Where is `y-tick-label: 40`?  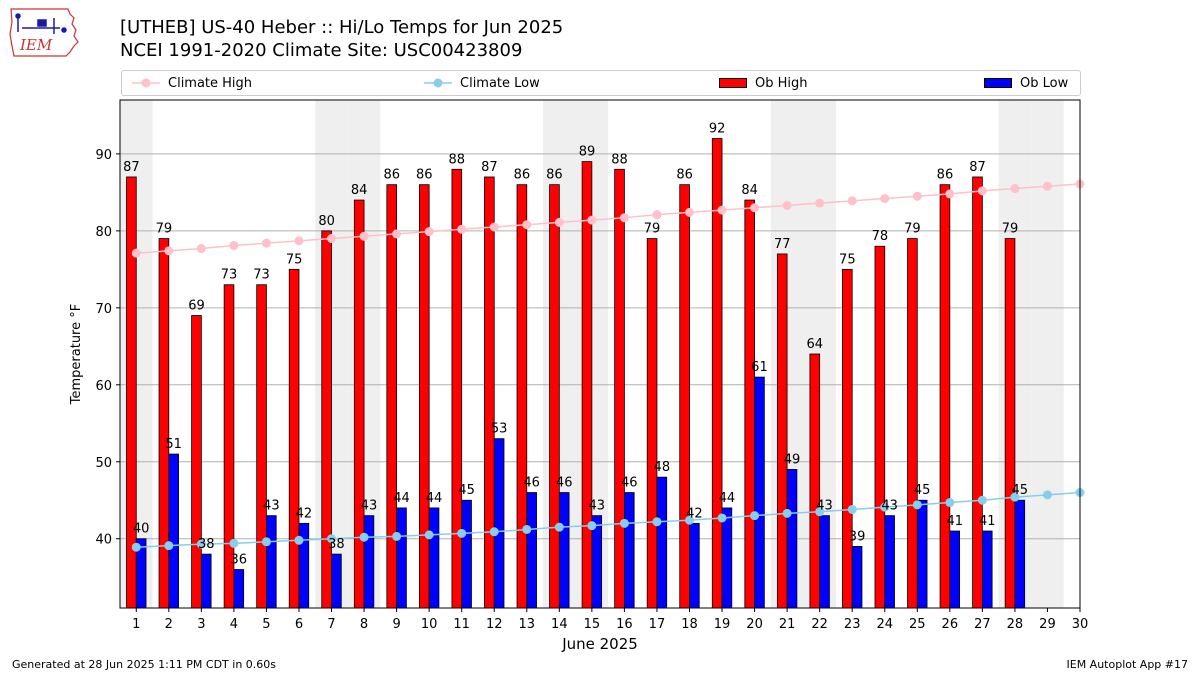 y-tick-label: 40 is located at coordinates (103, 540).